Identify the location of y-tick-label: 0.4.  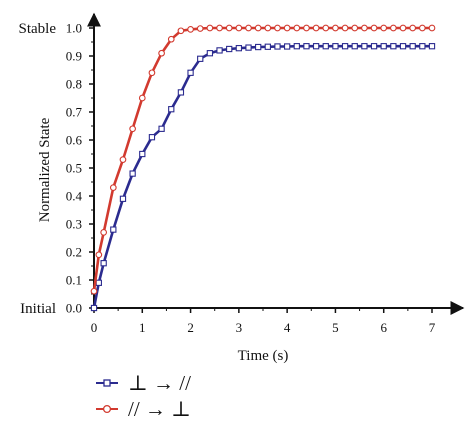
(74, 196).